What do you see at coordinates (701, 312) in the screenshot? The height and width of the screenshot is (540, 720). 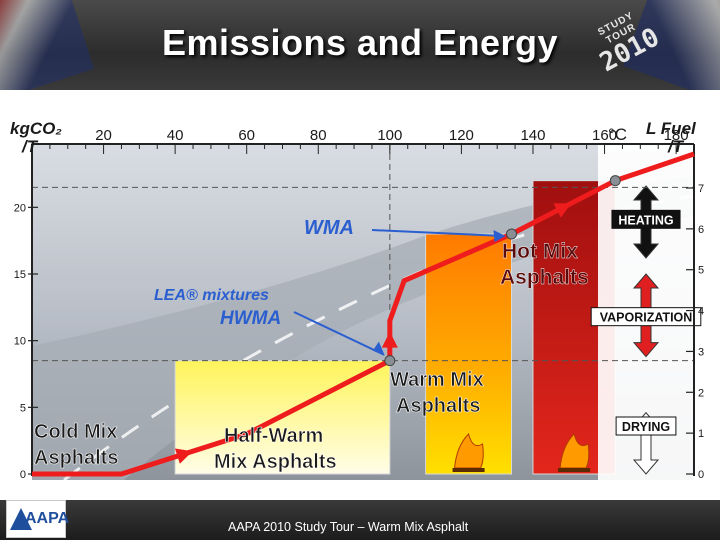 I see `right-tick-label: 4` at bounding box center [701, 312].